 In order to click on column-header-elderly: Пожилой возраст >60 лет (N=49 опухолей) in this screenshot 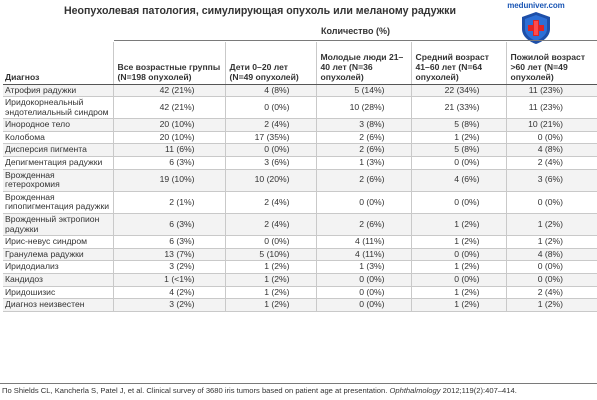, I will do `click(551, 63)`.